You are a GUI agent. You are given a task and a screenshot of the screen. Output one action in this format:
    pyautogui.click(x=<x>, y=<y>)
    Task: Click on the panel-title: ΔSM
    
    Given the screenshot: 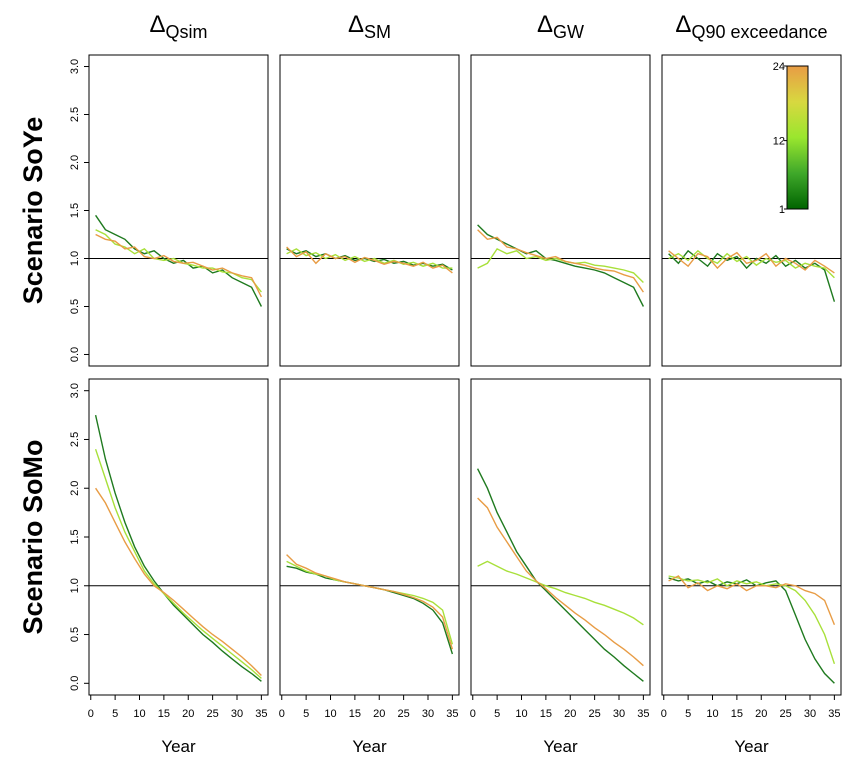 What is the action you would take?
    pyautogui.click(x=369, y=26)
    